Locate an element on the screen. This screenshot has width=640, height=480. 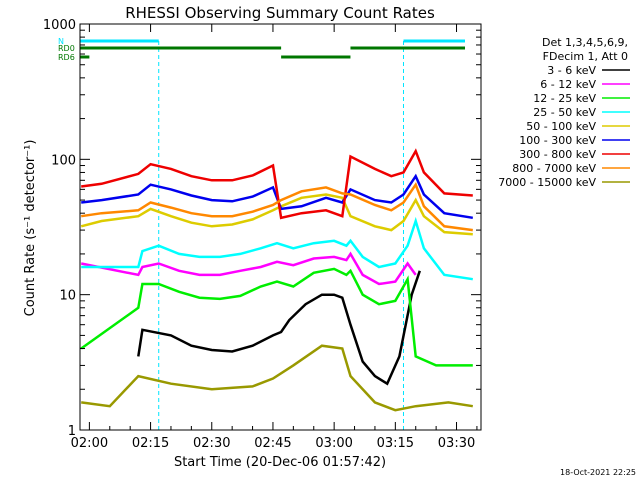
legend-label-1: 6 - 12 keV is located at coordinates (568, 84).